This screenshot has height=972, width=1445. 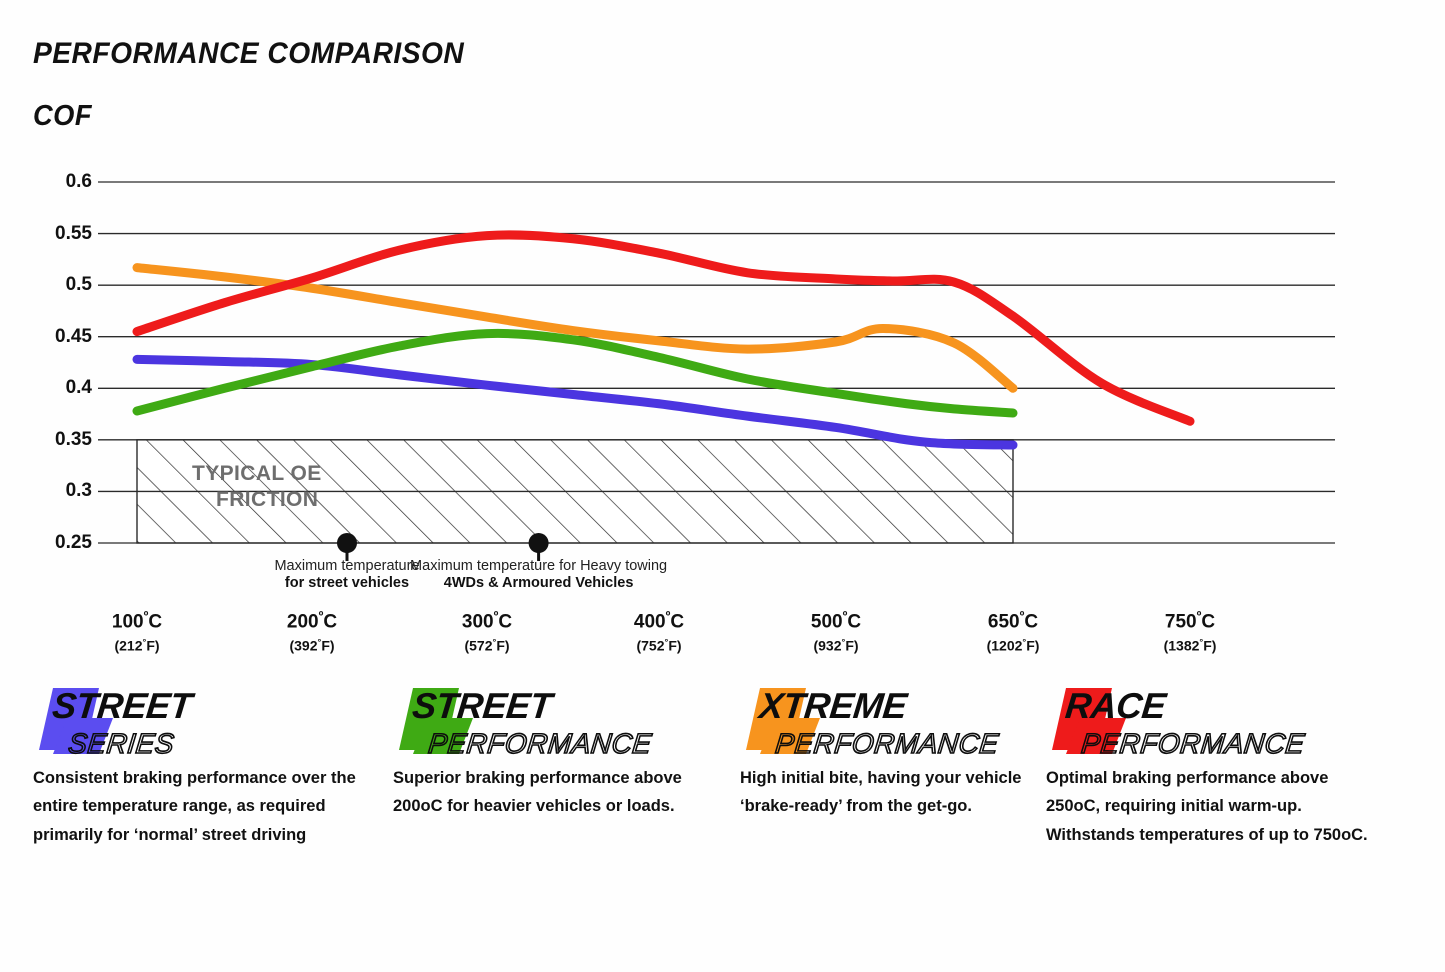 I want to click on product-logo-2: XTREME PERFORMANCE, so click(x=885, y=721).